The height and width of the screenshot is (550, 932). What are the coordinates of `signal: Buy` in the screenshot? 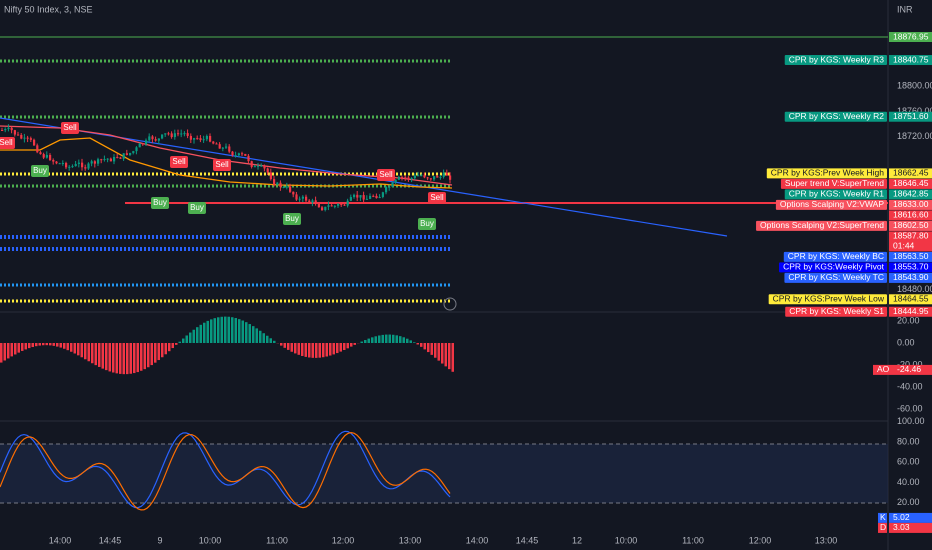 It's located at (197, 207).